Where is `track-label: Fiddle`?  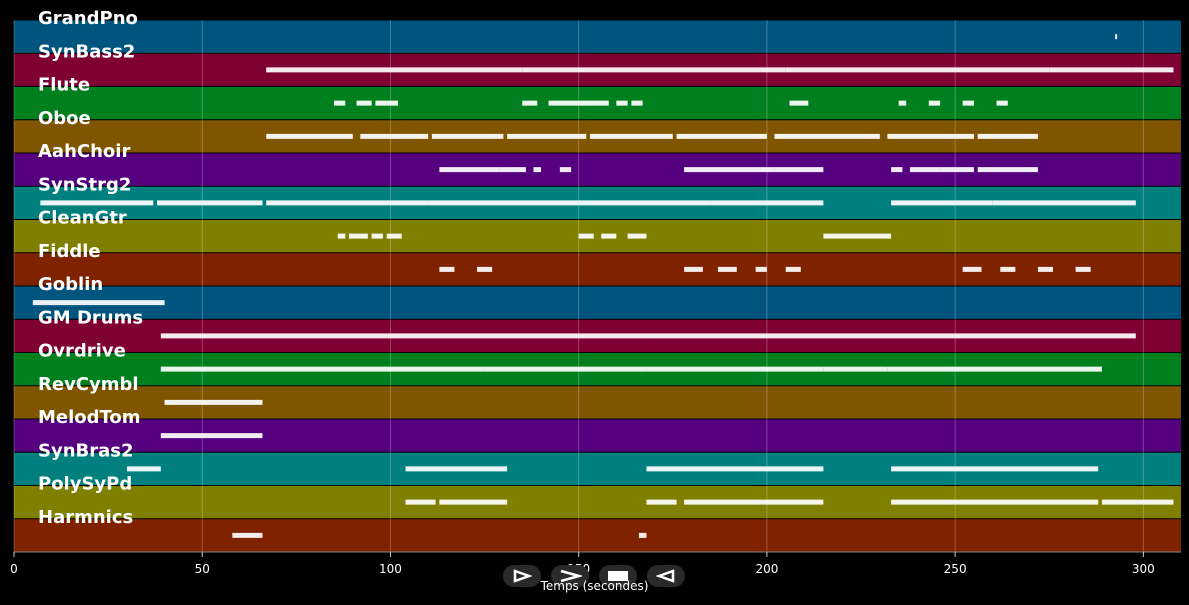
track-label: Fiddle is located at coordinates (69, 251).